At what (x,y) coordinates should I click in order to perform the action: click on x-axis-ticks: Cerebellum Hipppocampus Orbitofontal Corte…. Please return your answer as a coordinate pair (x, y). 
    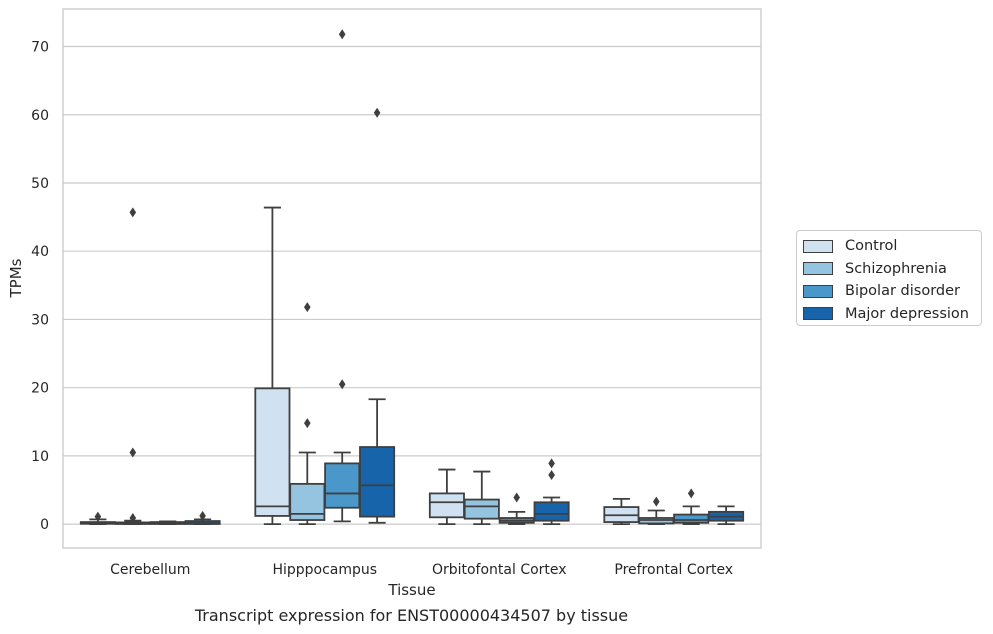
    Looking at the image, I should click on (421, 570).